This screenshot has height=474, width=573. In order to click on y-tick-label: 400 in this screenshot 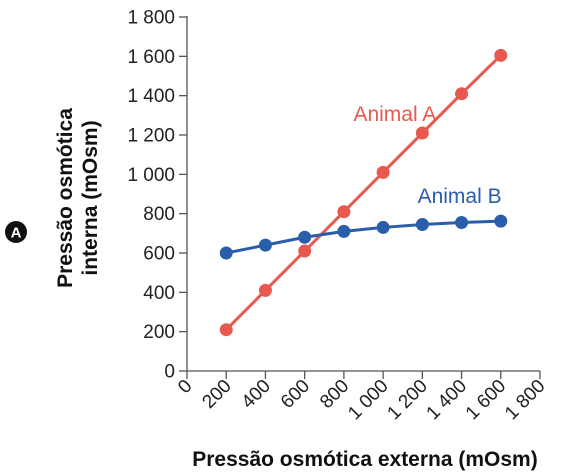, I will do `click(159, 293)`.